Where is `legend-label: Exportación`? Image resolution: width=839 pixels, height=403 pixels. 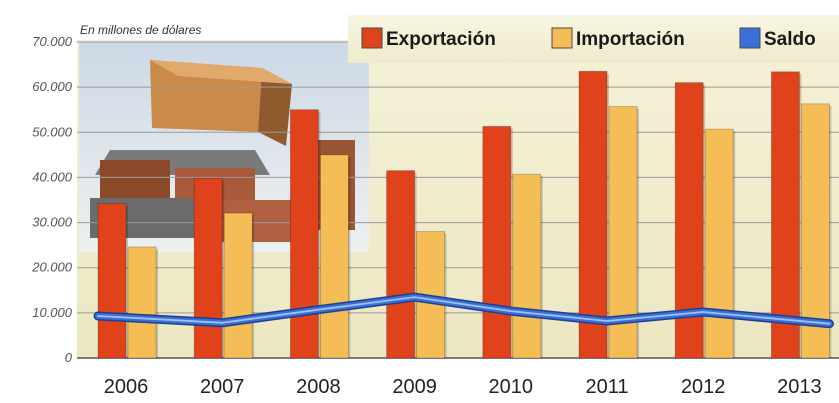 legend-label: Exportación is located at coordinates (441, 39).